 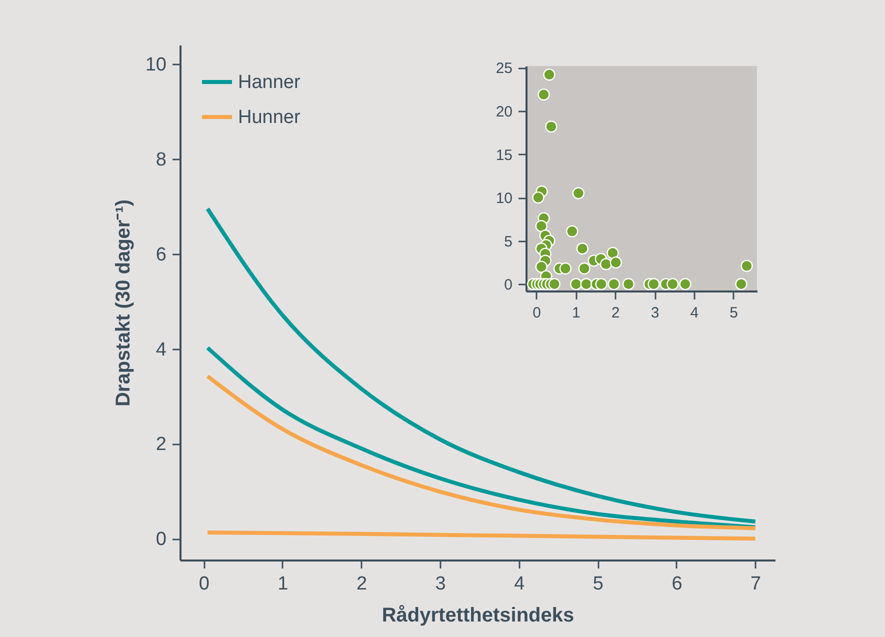 I want to click on y-tick-label: 25, so click(x=504, y=69).